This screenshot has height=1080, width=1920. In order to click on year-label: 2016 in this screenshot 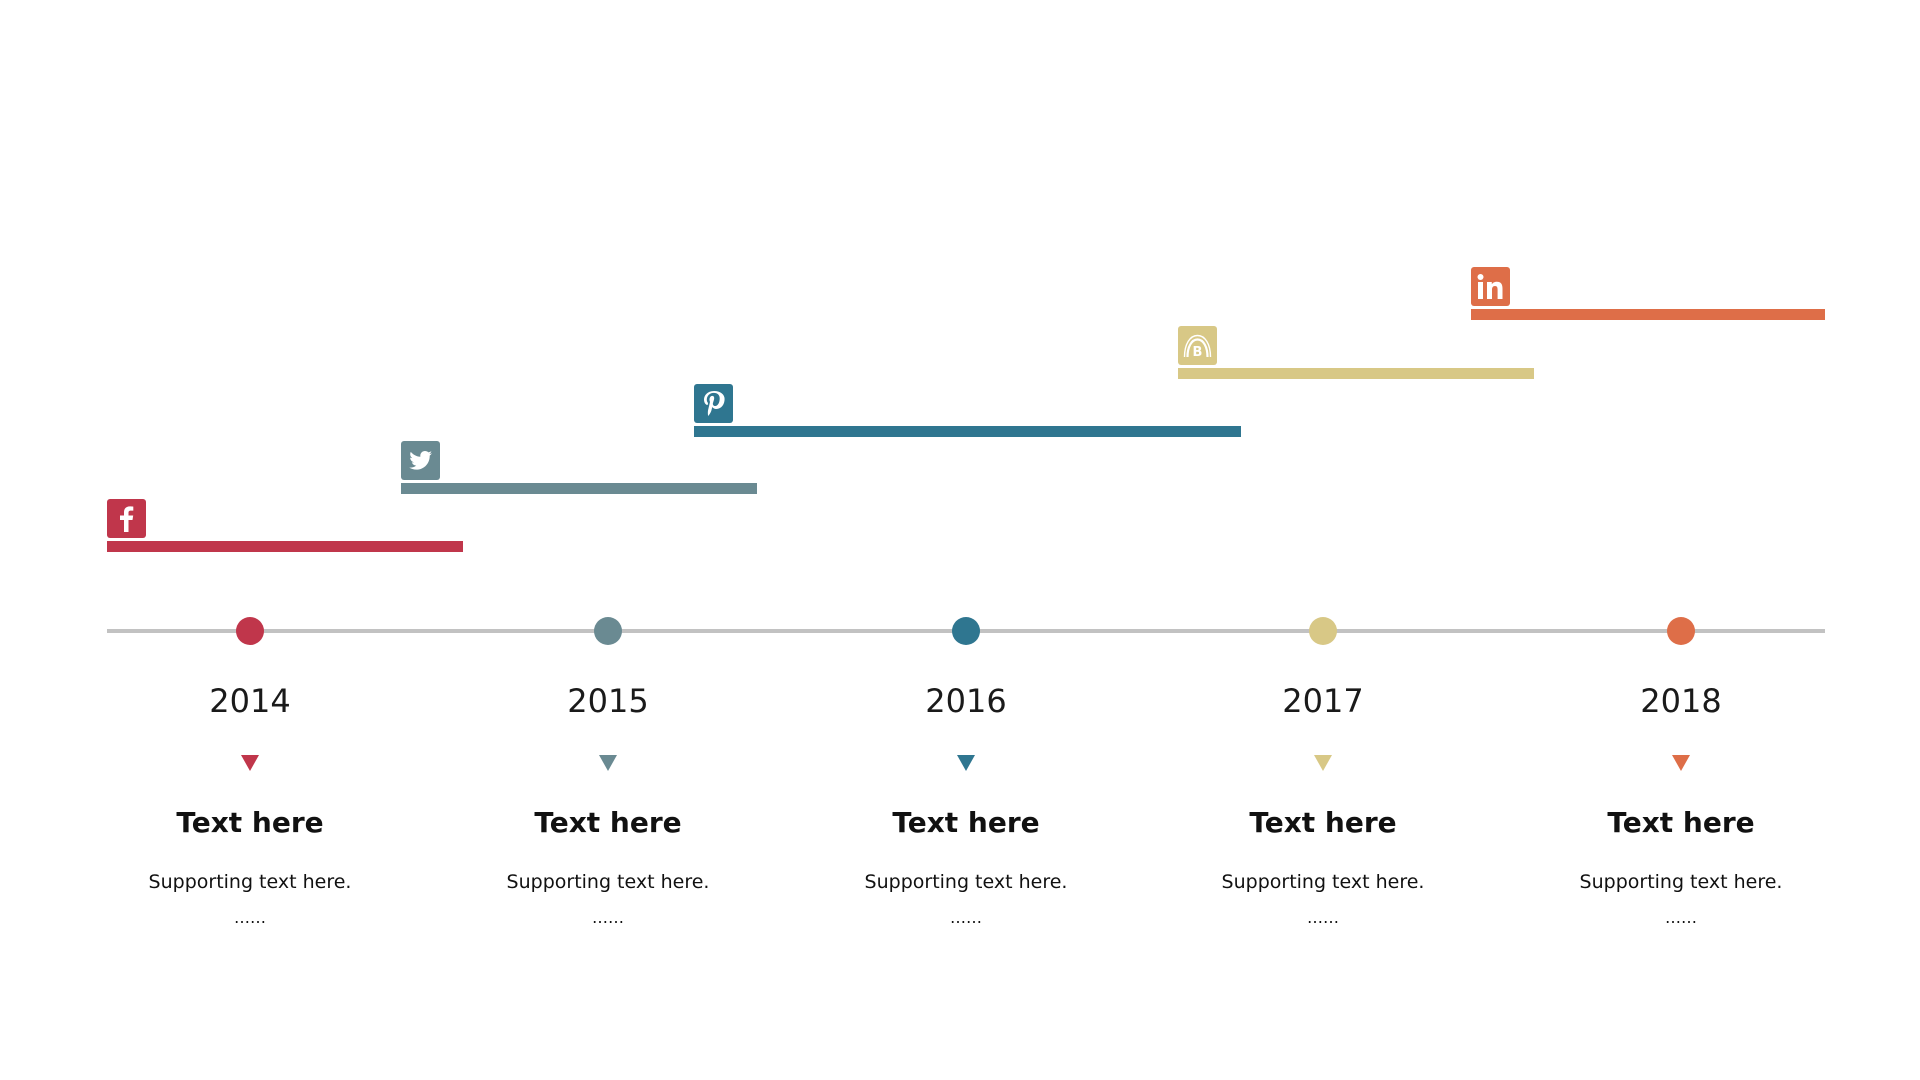, I will do `click(966, 701)`.